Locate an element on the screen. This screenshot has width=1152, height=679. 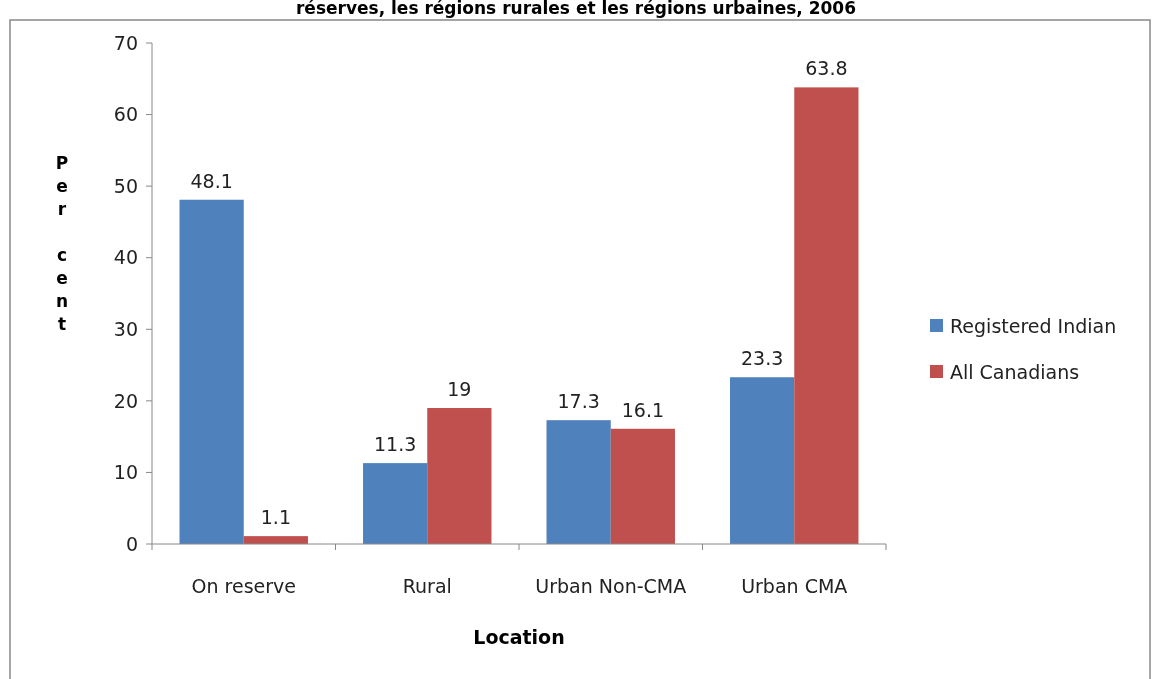
data-label: 23.3 is located at coordinates (762, 358).